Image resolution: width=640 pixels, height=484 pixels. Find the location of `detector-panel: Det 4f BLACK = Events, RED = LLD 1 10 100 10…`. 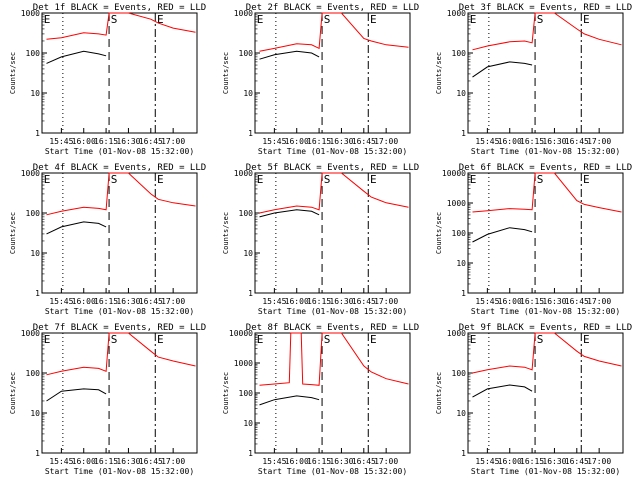

detector-panel: Det 4f BLACK = Events, RED = LLD 1 10 100 10… is located at coordinates (107, 239).